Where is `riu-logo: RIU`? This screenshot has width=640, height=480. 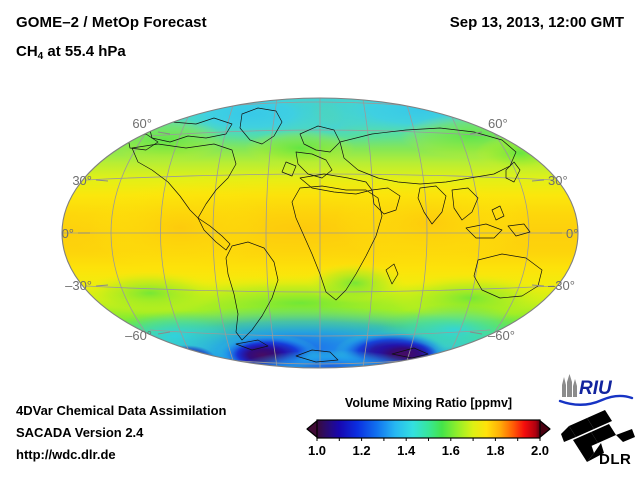 riu-logo: RIU is located at coordinates (596, 390).